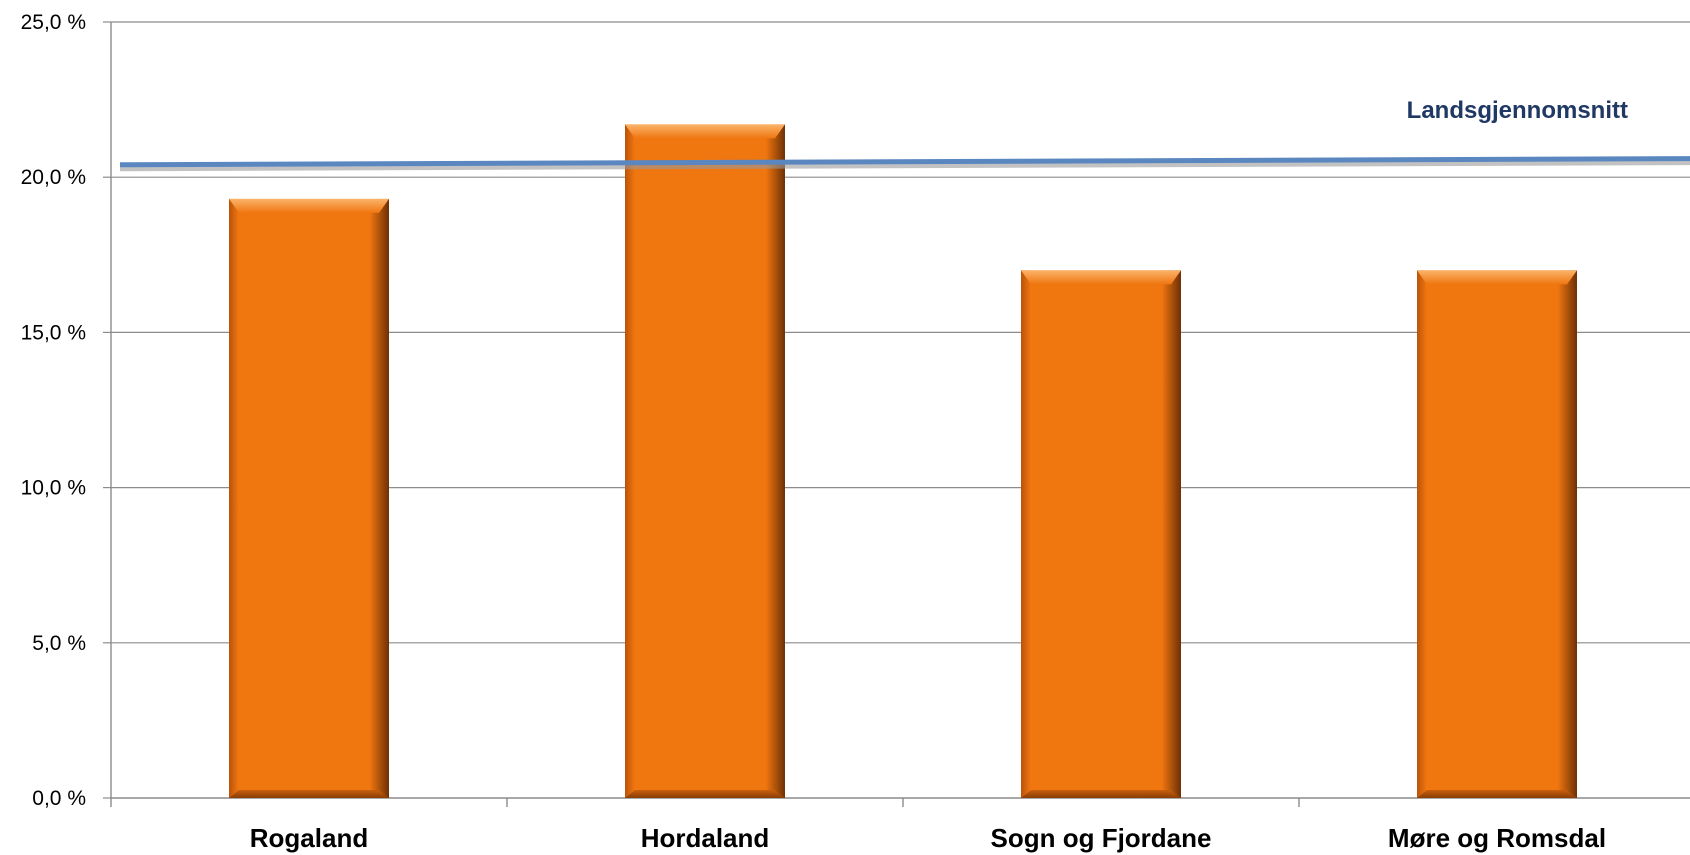  I want to click on y-tick-label: 25,0 %, so click(53, 22).